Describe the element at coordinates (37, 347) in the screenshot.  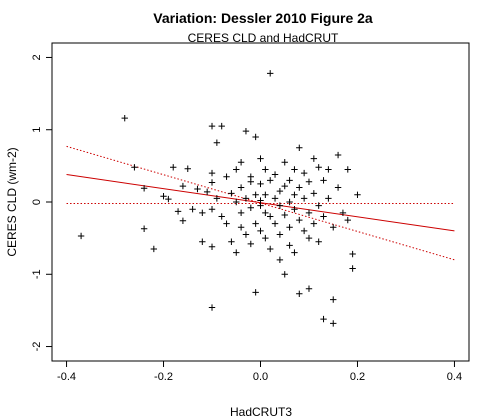
I see `y-tick-label: -2` at that location.